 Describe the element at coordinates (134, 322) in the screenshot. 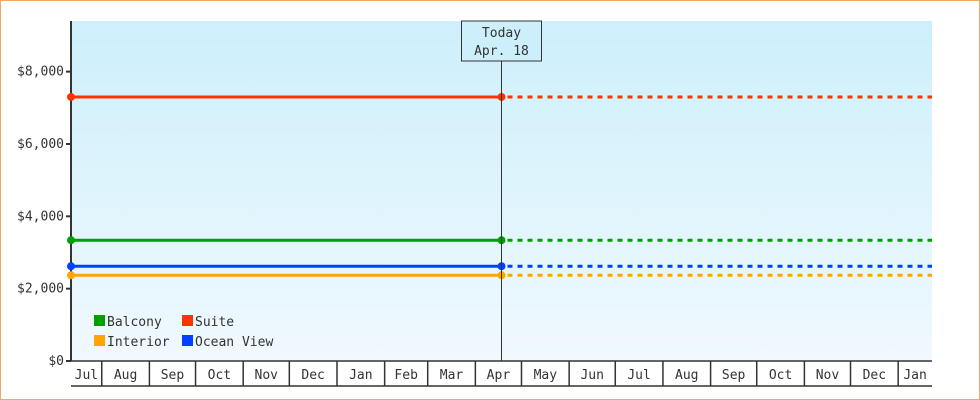

I see `legend-label: Balcony` at that location.